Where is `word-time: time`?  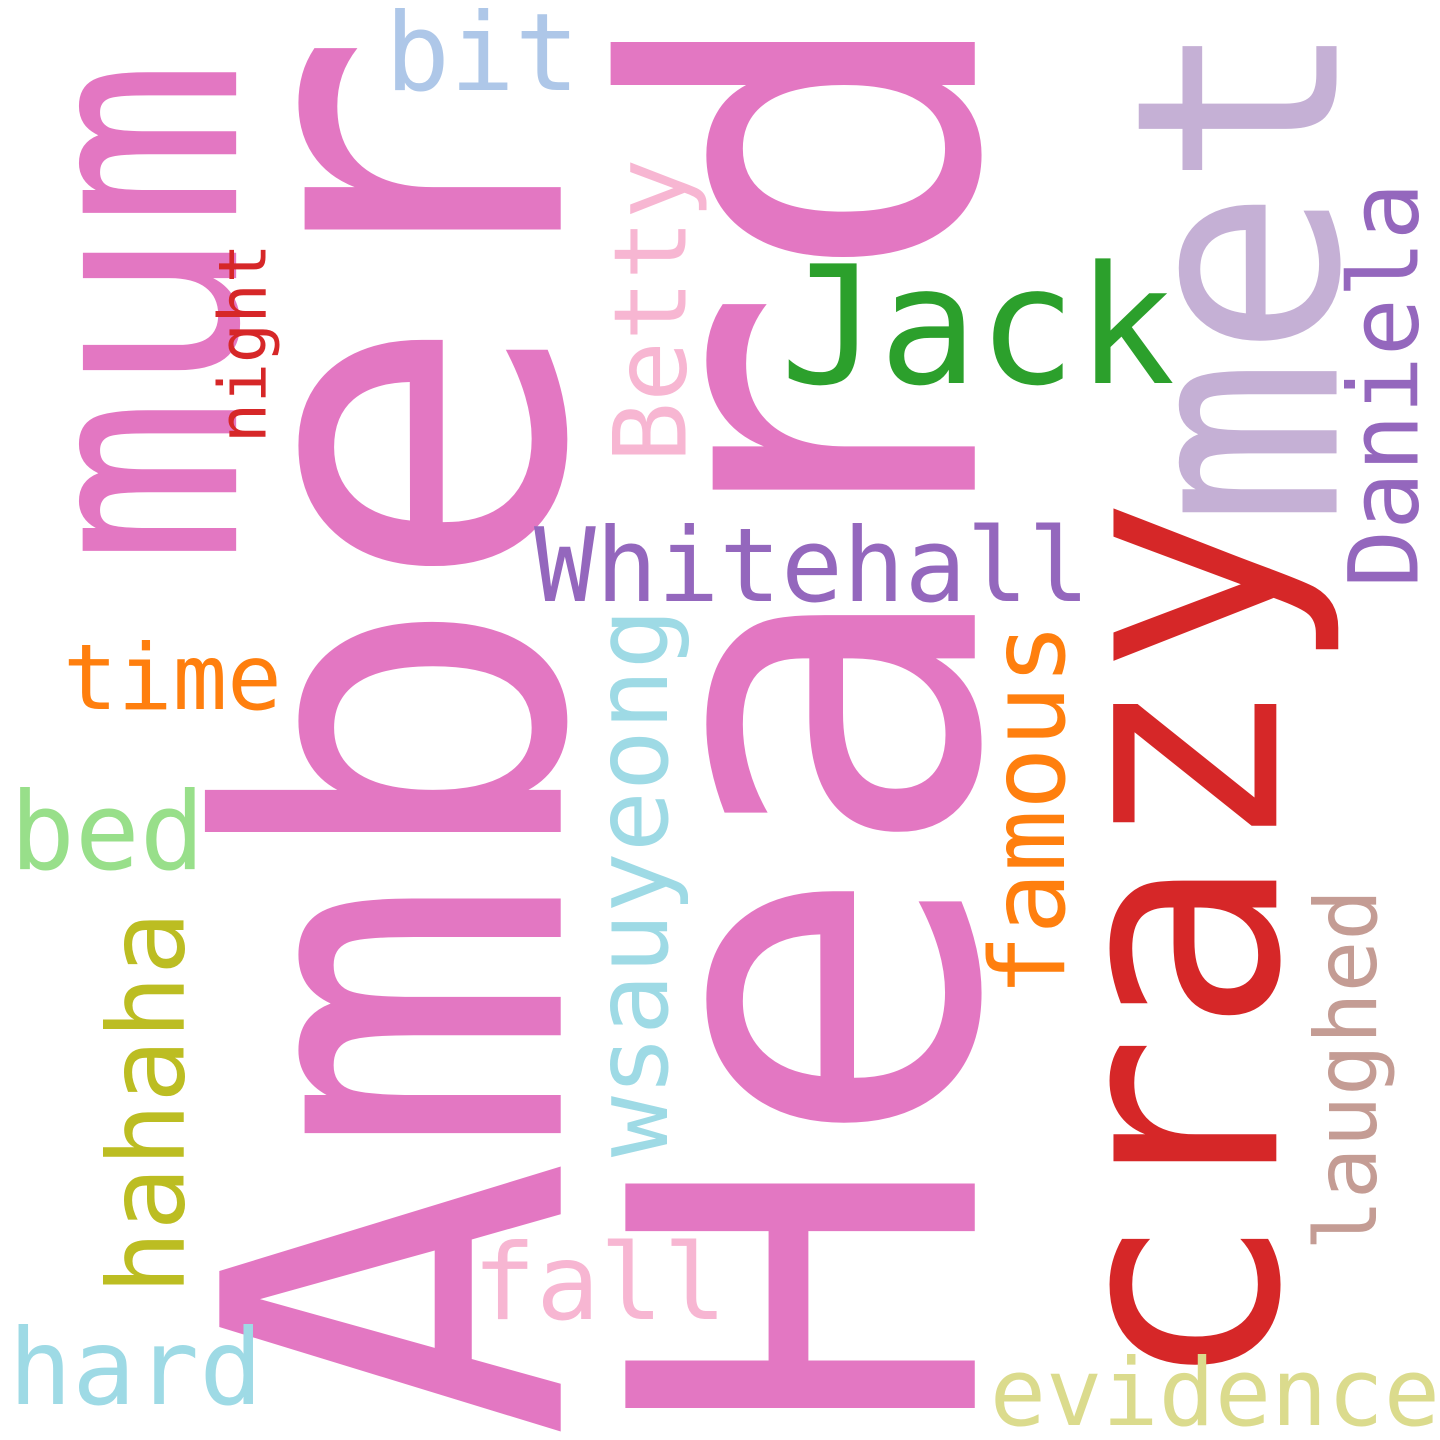 word-time: time is located at coordinates (172, 678).